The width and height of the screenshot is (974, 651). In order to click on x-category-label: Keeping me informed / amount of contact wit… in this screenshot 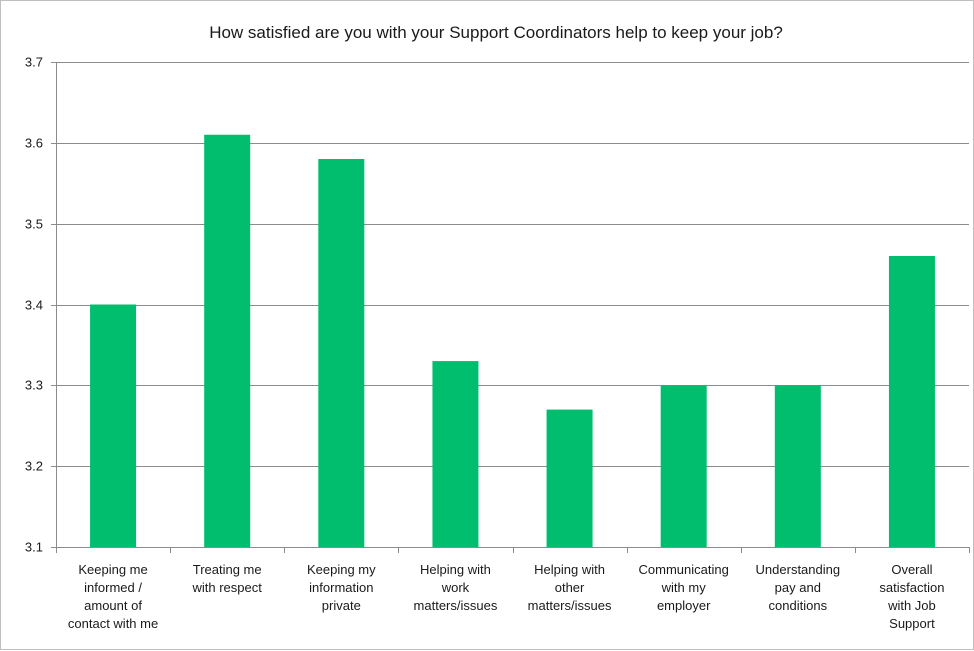, I will do `click(113, 596)`.